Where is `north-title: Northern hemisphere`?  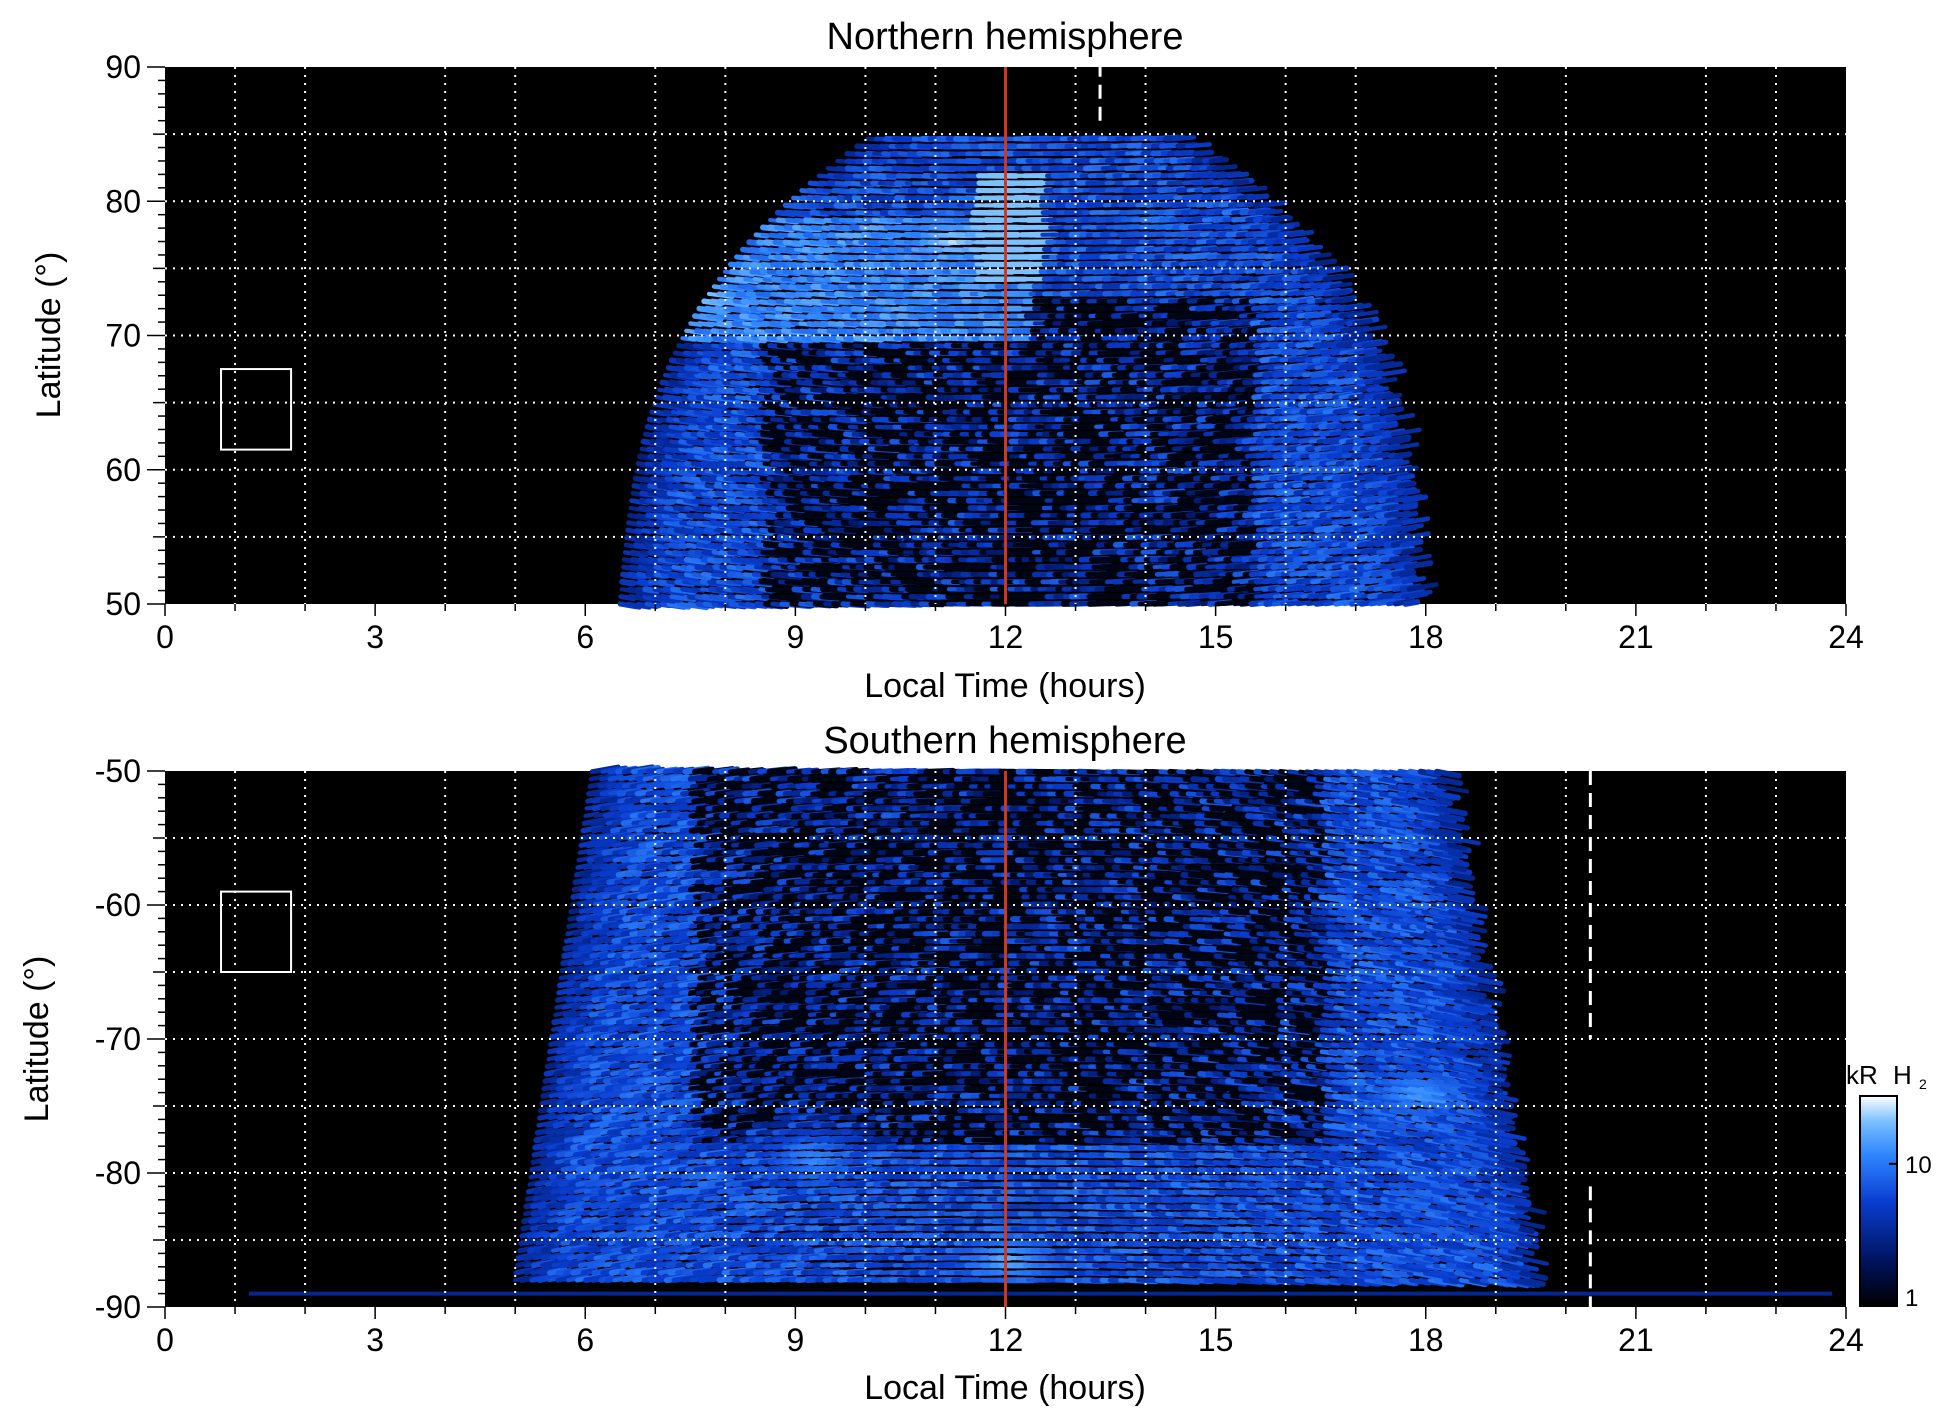 north-title: Northern hemisphere is located at coordinates (1005, 37).